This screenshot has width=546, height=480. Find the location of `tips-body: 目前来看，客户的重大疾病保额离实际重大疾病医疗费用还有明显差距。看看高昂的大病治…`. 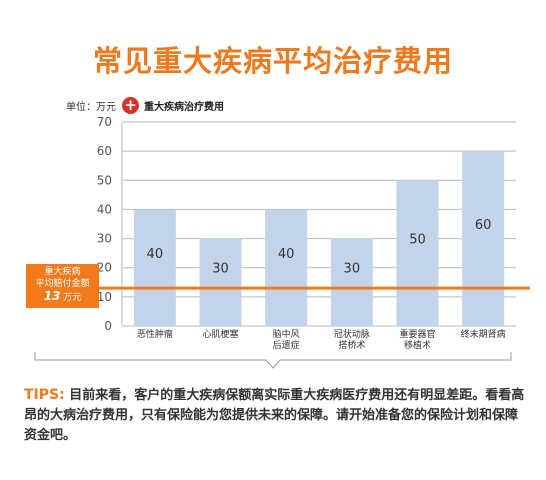

tips-body: 目前来看，客户的重大疾病保额离实际重大疾病医疗费用还有明显差距。看看高昂的大病治… is located at coordinates (274, 415).